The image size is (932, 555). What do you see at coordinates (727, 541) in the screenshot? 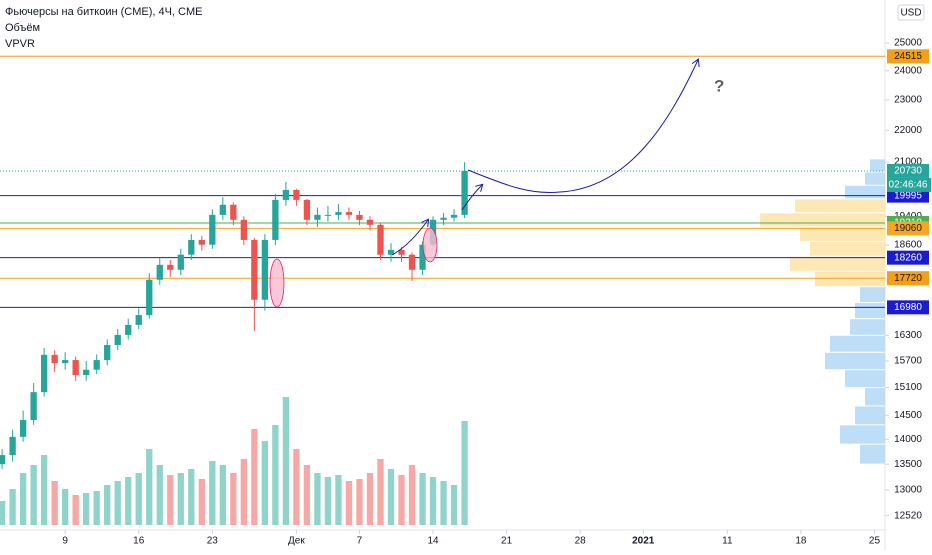
I see `x-tick-label: 11` at bounding box center [727, 541].